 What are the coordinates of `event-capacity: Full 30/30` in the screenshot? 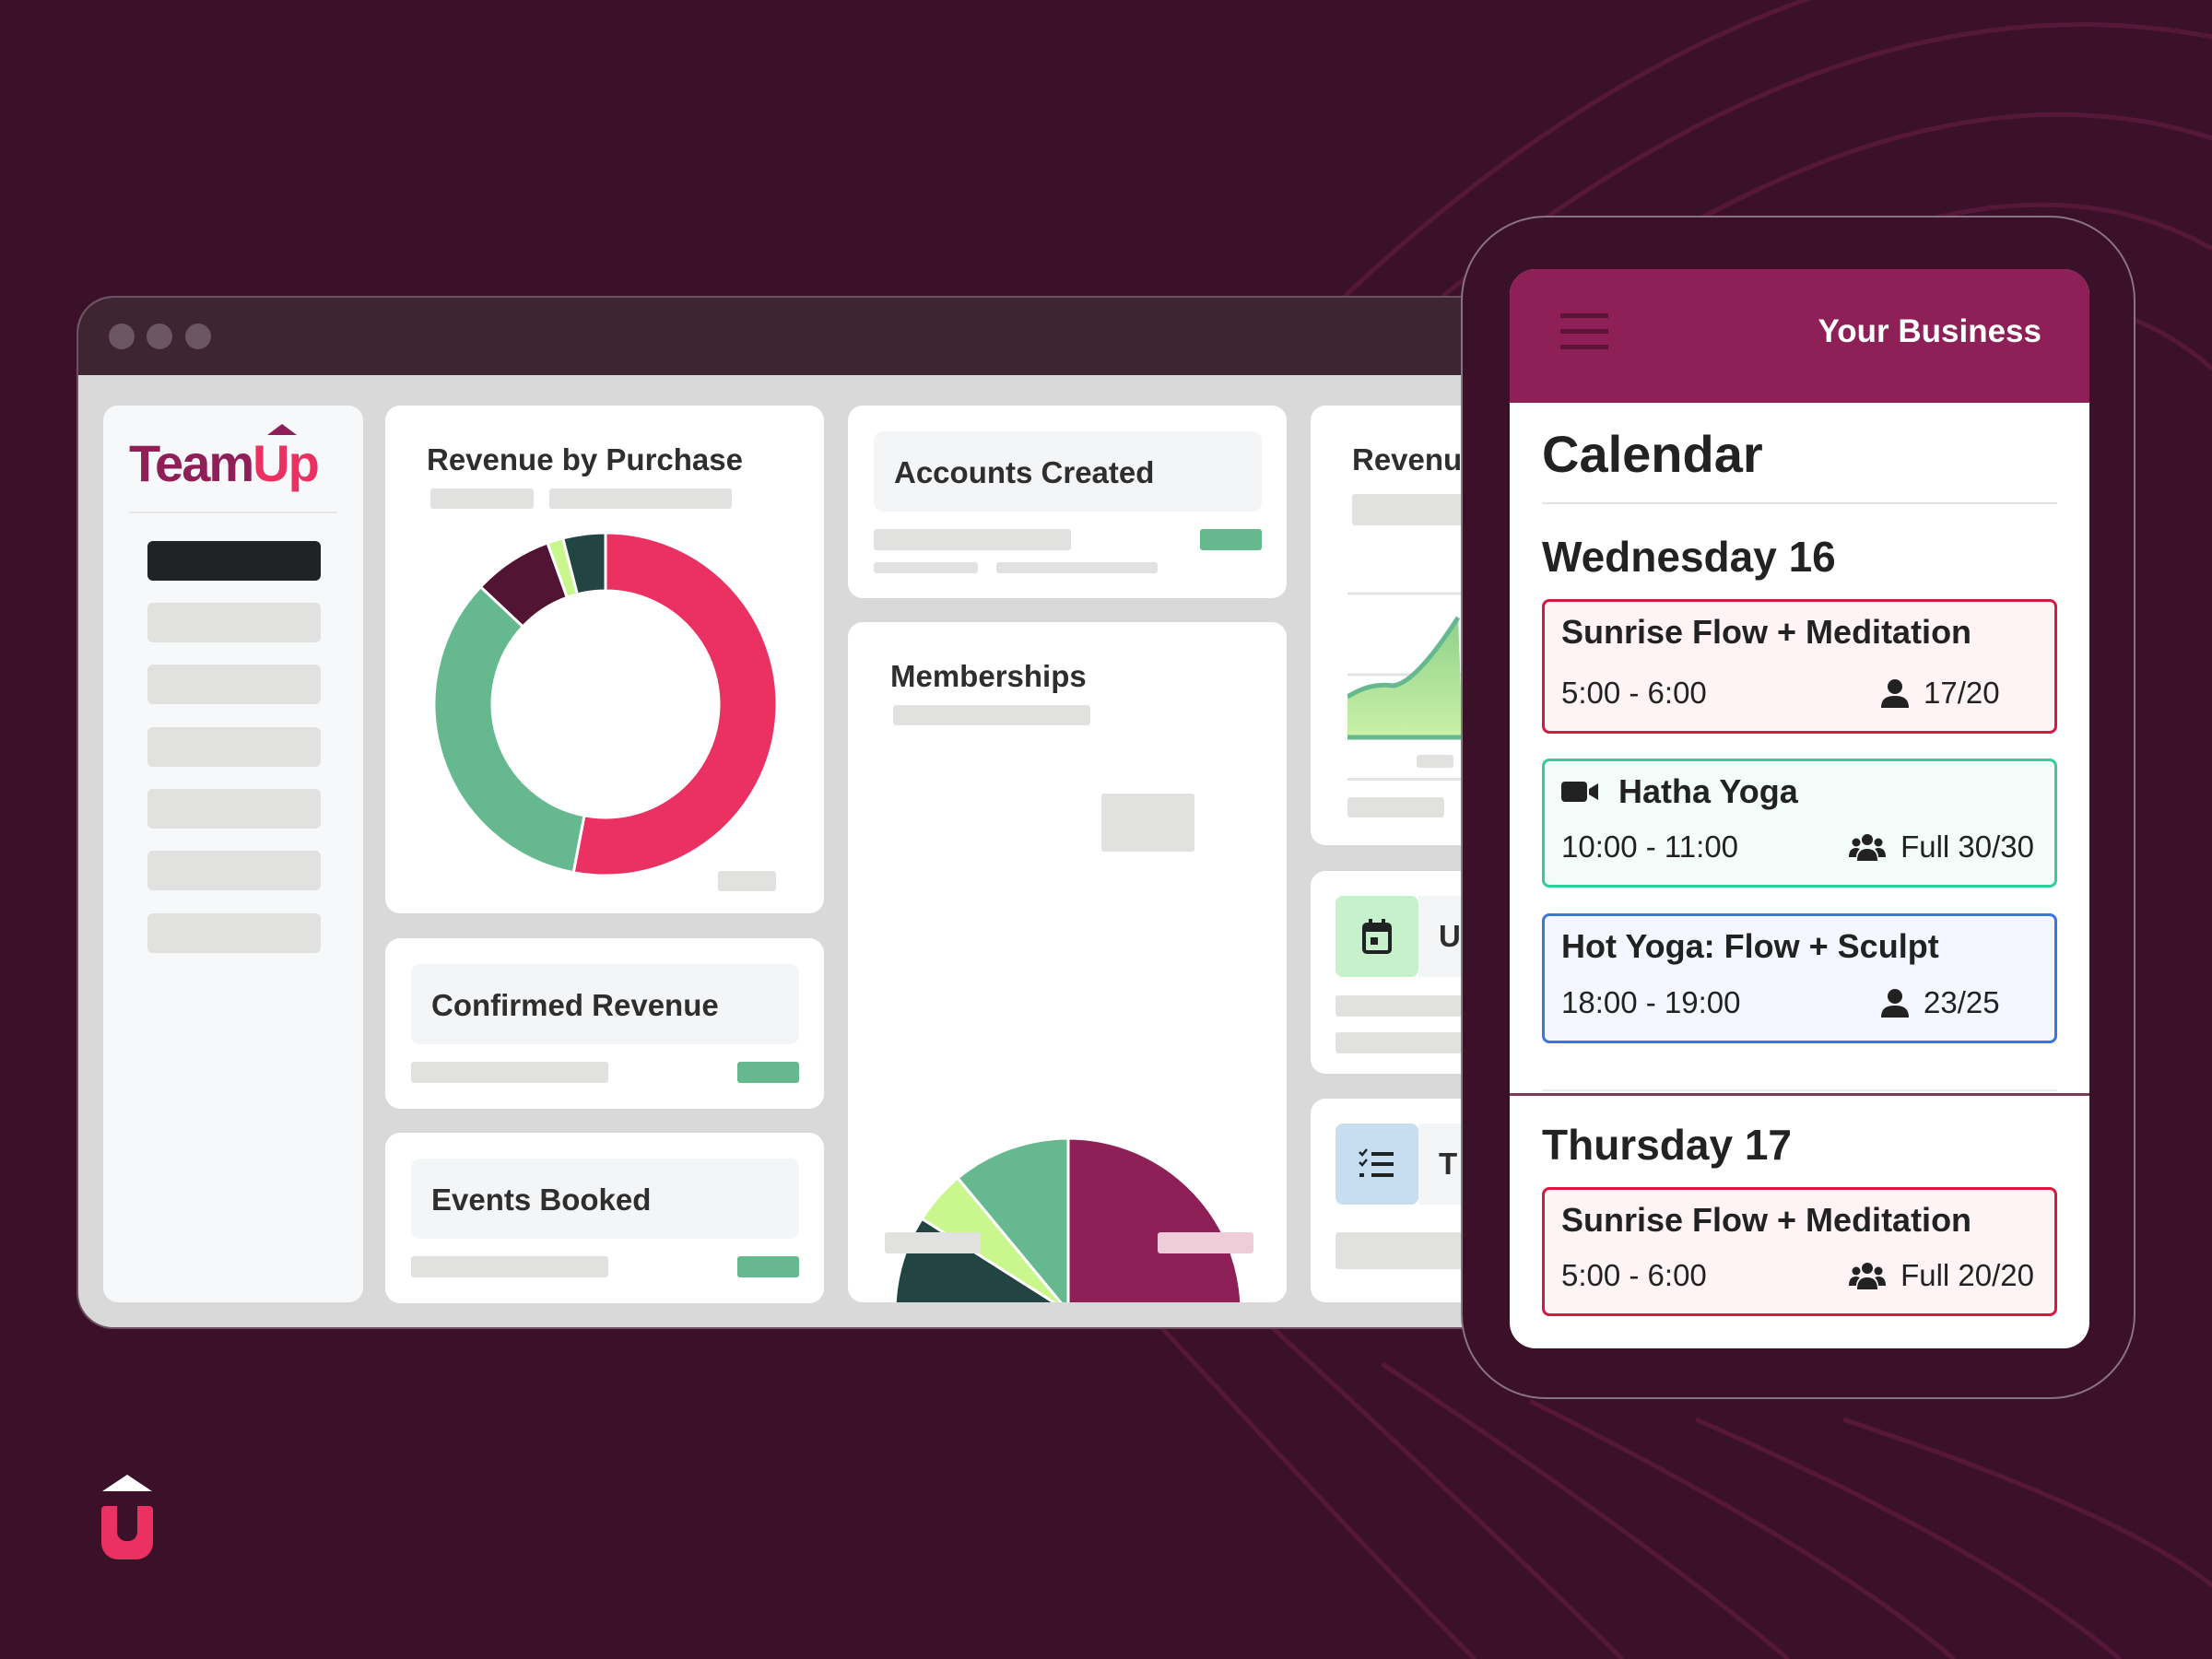 It's located at (1941, 847).